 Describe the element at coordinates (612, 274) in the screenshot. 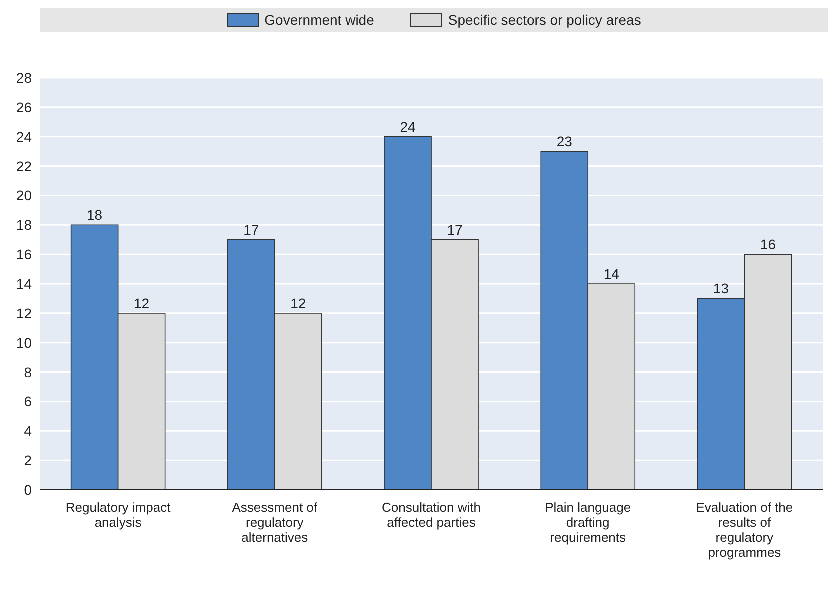

I see `data-label: 14` at that location.